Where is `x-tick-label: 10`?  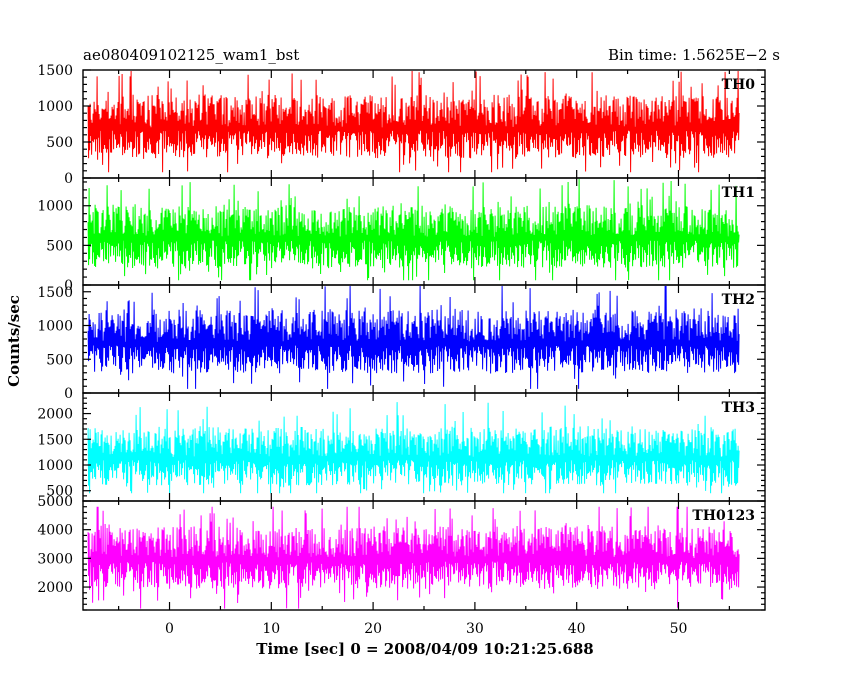 x-tick-label: 10 is located at coordinates (271, 629).